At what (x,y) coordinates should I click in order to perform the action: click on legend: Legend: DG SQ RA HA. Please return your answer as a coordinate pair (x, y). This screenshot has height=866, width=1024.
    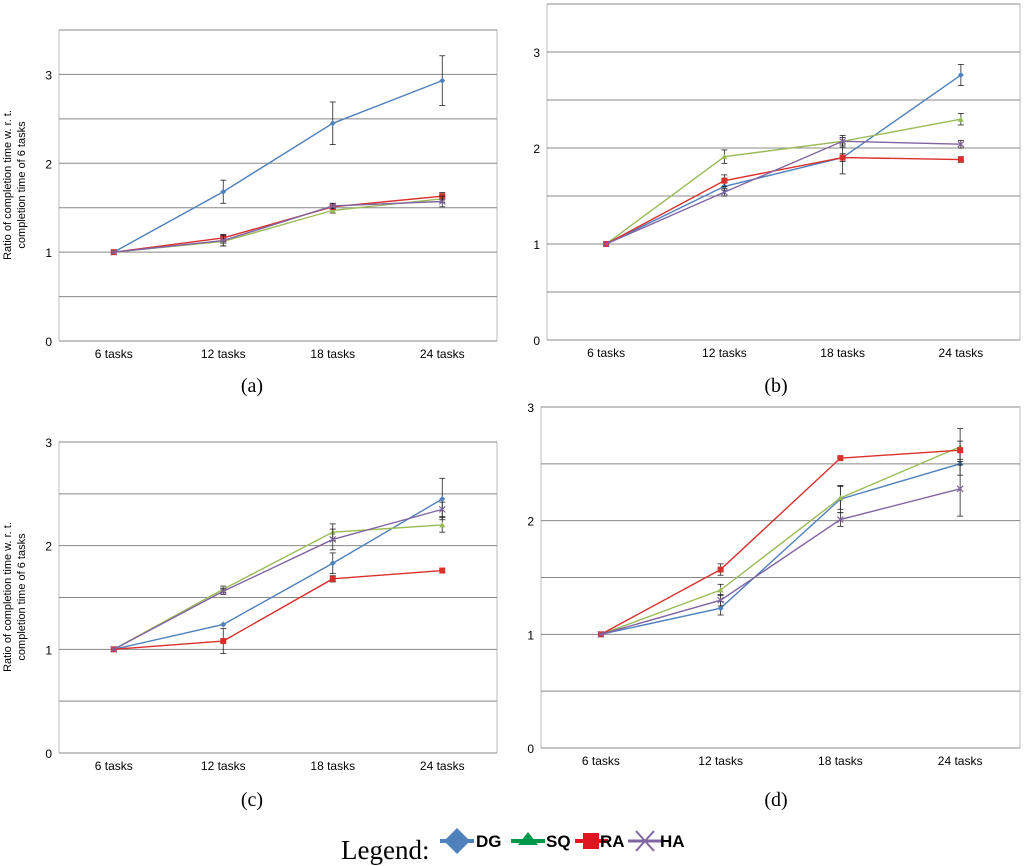
    Looking at the image, I should click on (513, 846).